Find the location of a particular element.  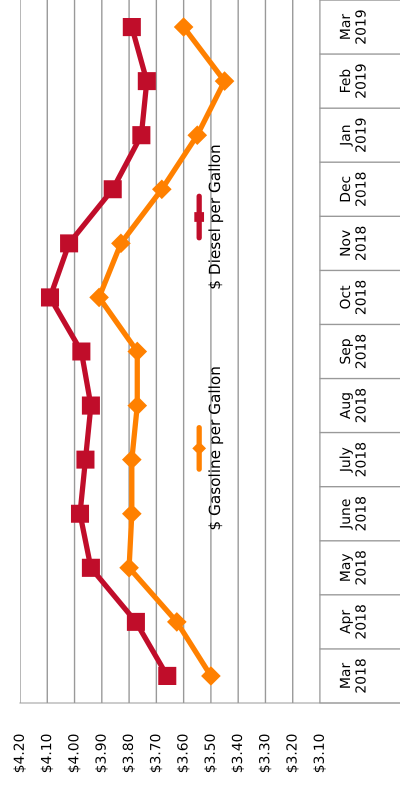

y-tick-label: Sep 2018 is located at coordinates (353, 351).